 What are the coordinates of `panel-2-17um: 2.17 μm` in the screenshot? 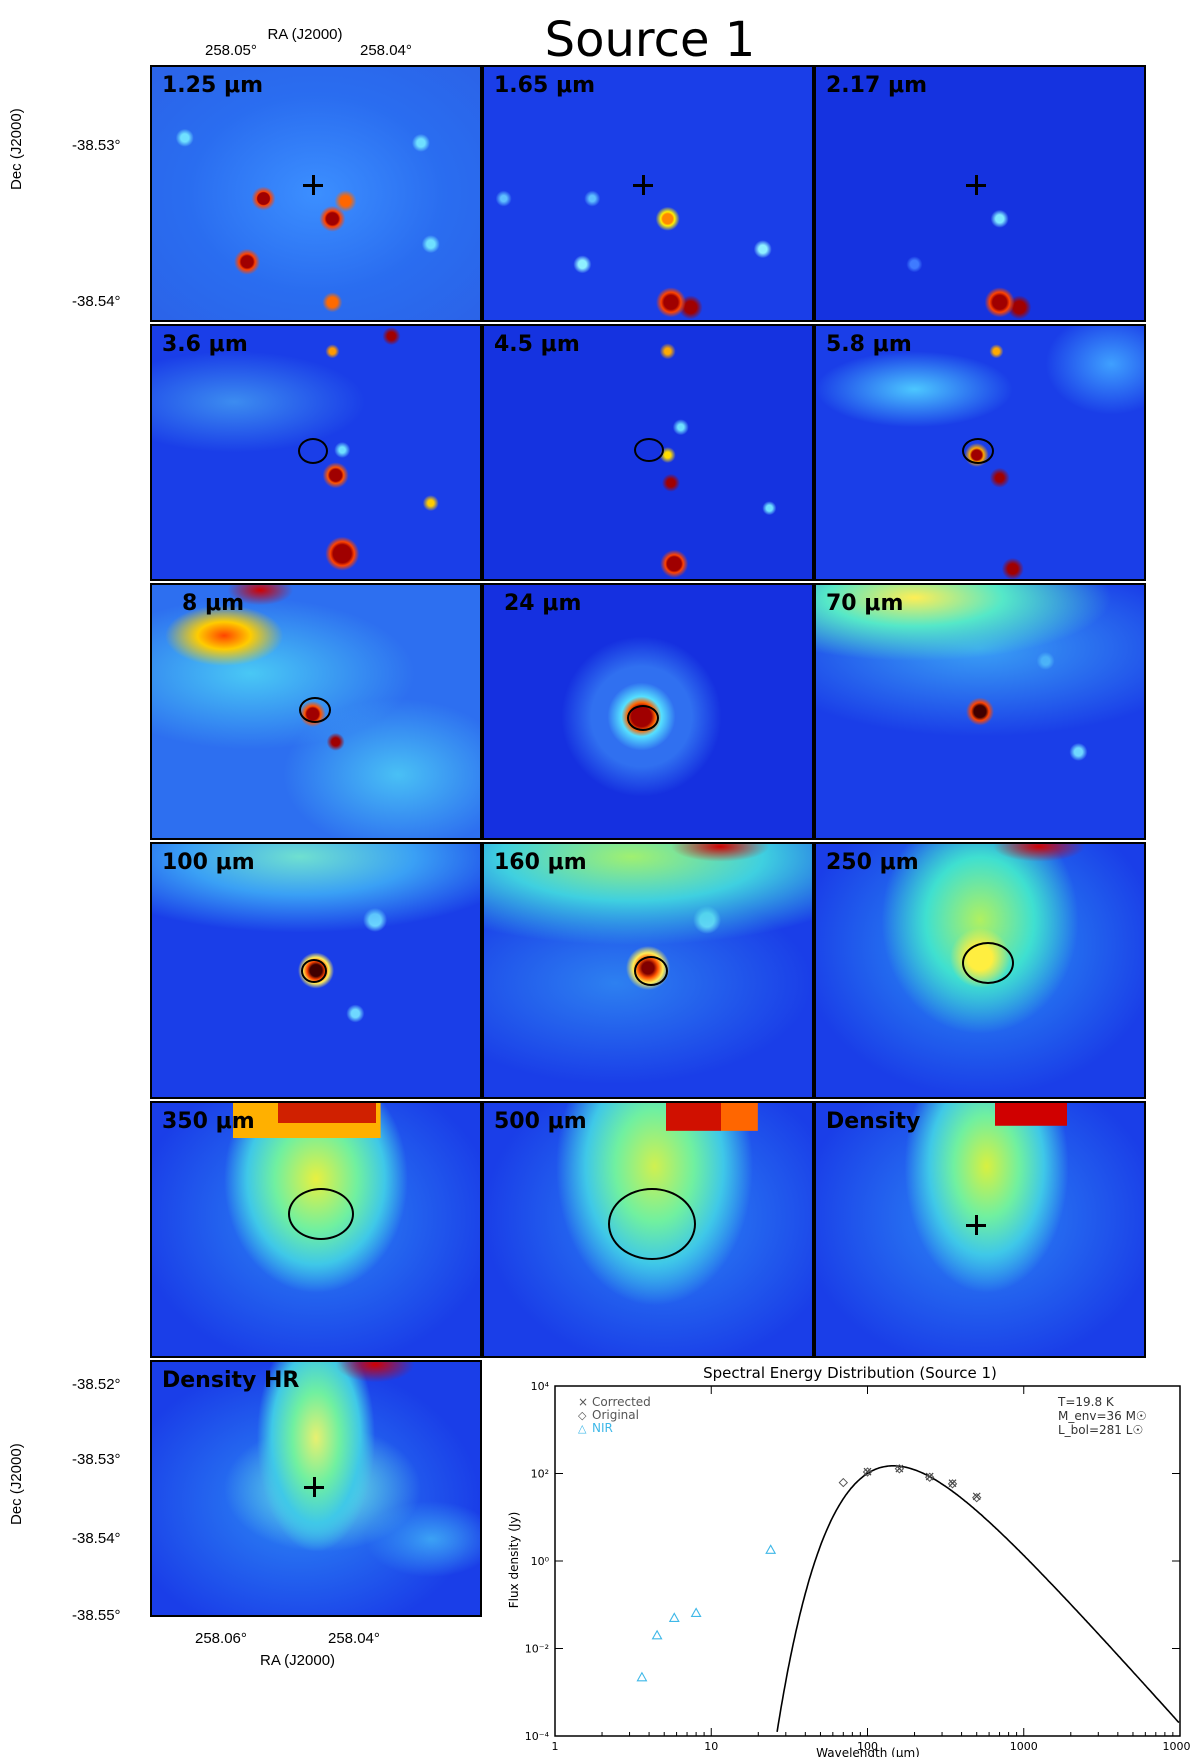 It's located at (980, 193).